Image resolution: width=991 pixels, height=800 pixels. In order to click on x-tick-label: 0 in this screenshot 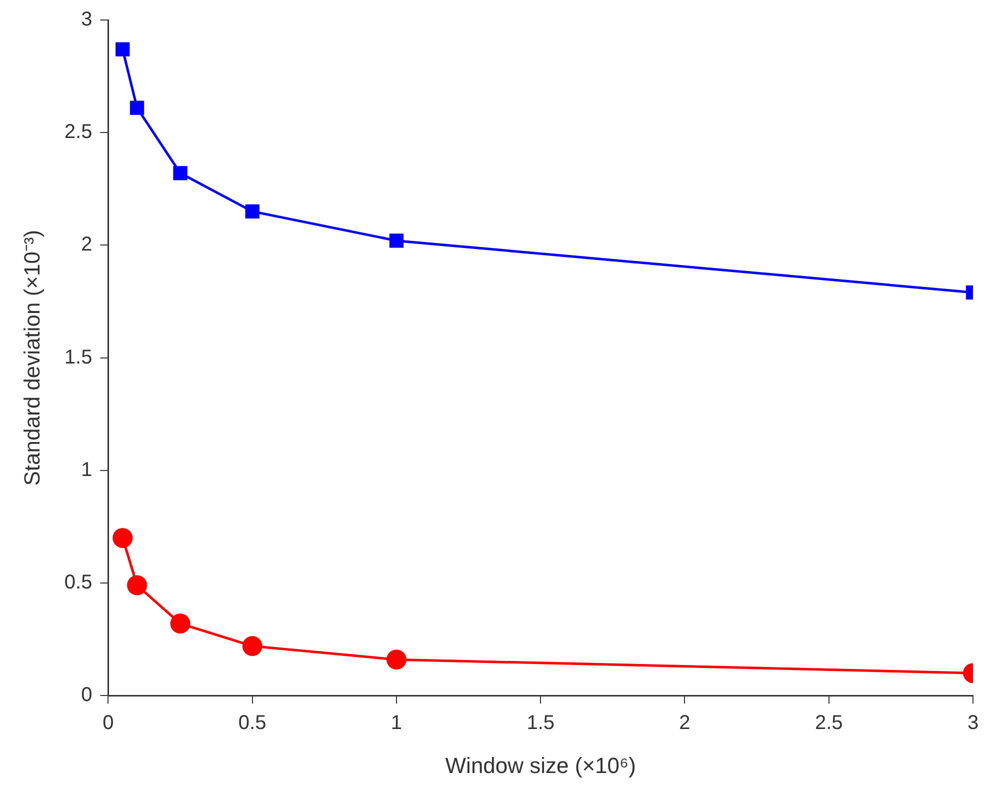, I will do `click(108, 723)`.